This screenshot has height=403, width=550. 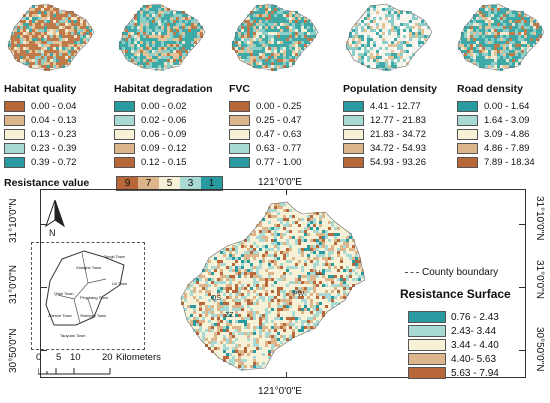 I want to click on legend-label: 3.44 - 4.40, so click(x=475, y=345).